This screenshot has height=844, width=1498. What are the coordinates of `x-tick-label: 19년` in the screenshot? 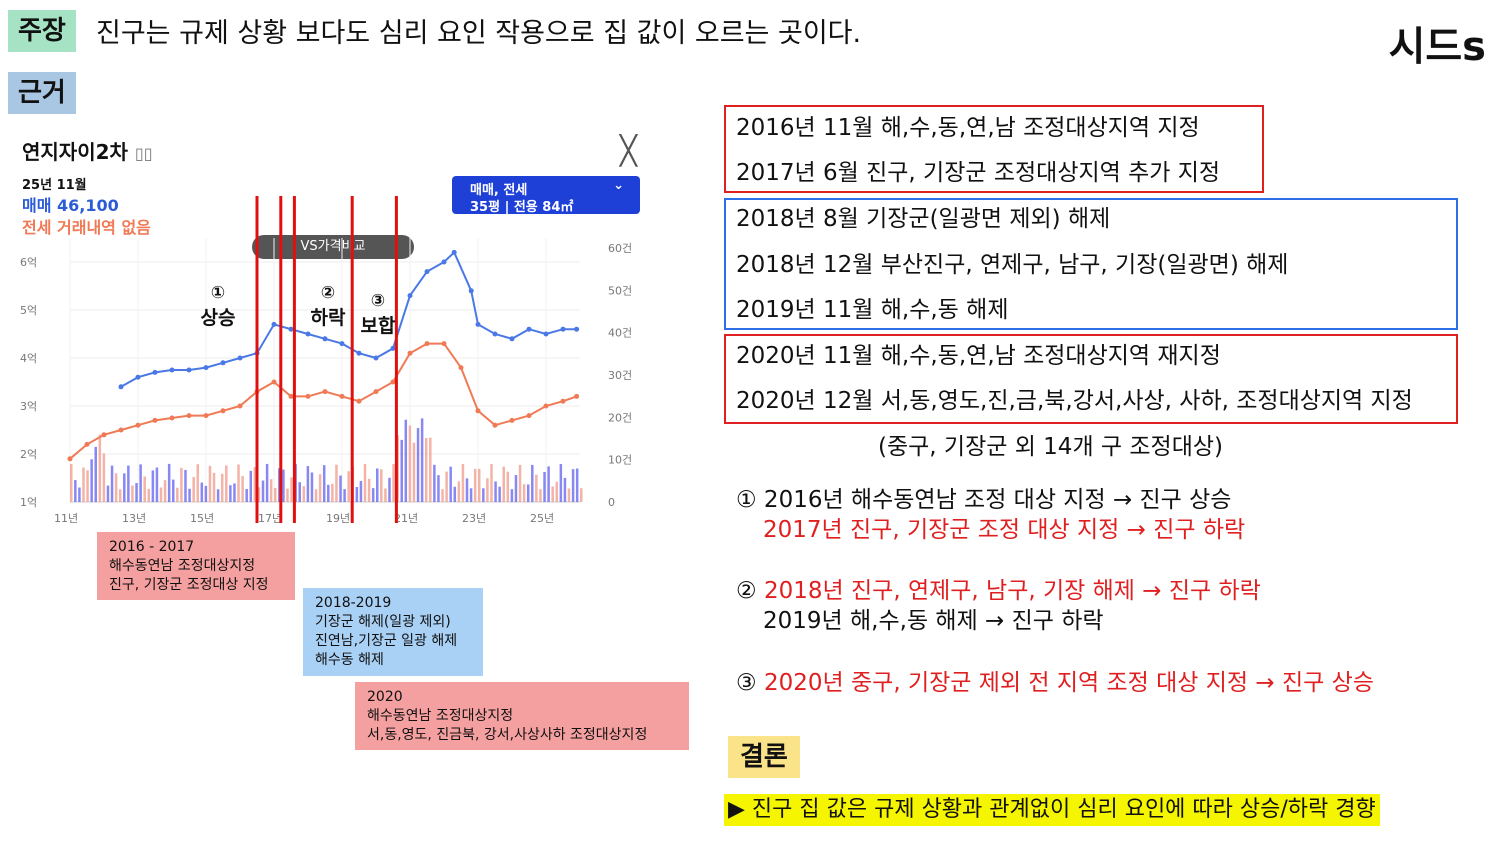 It's located at (338, 518).